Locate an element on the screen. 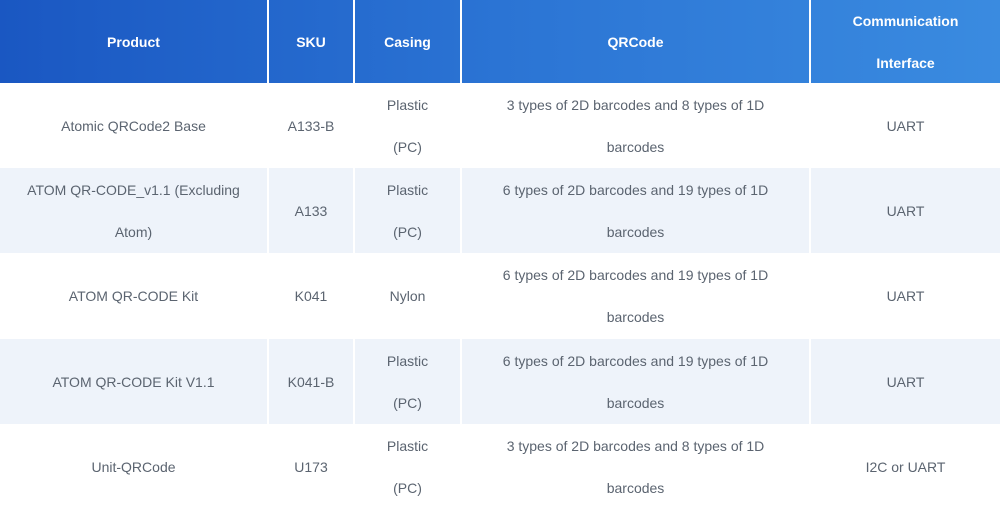 This screenshot has width=1000, height=509. header-product: Product is located at coordinates (134, 41).